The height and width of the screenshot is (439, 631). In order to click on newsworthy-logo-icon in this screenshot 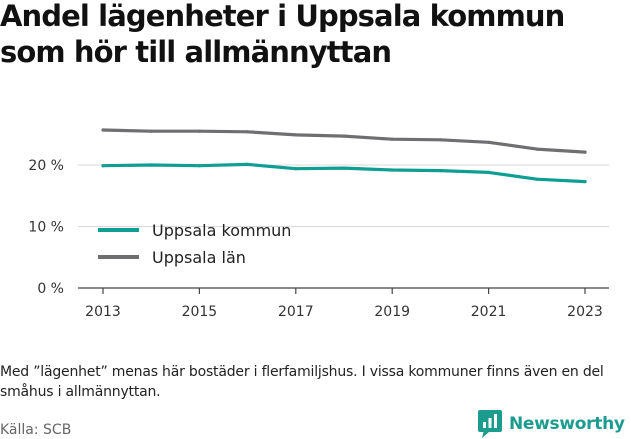, I will do `click(490, 424)`.